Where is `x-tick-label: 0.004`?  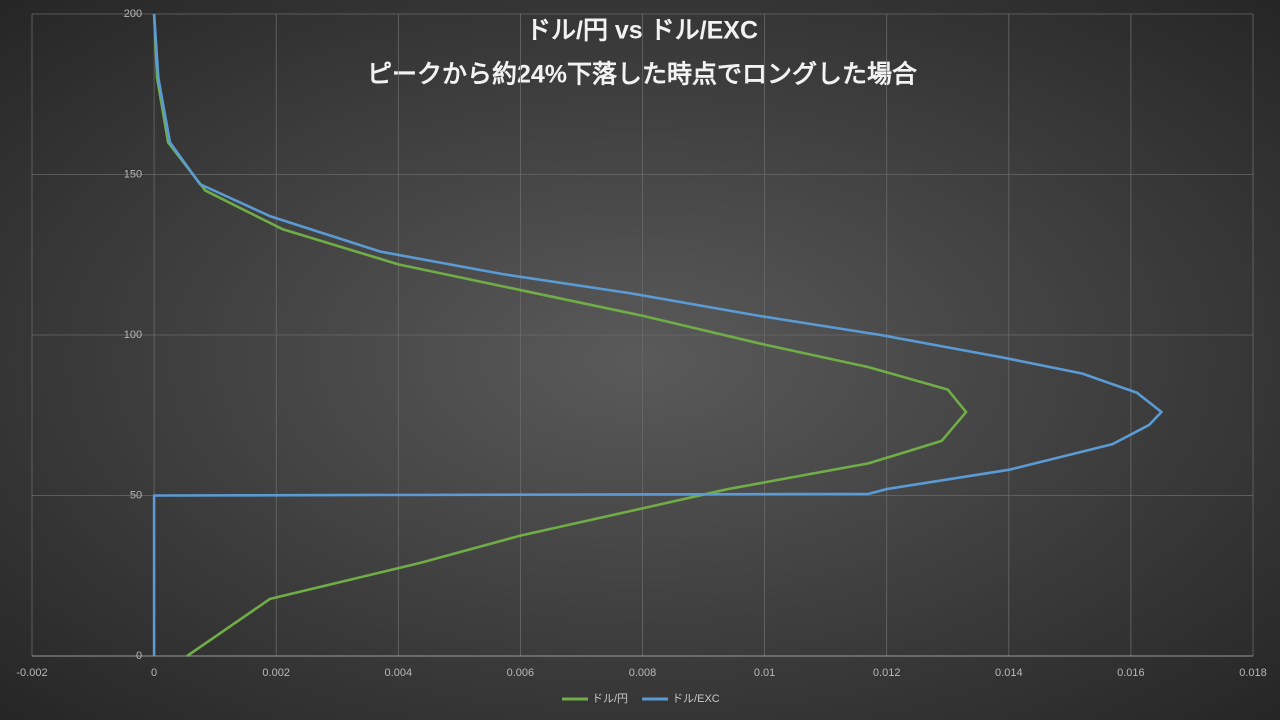
x-tick-label: 0.004 is located at coordinates (399, 673).